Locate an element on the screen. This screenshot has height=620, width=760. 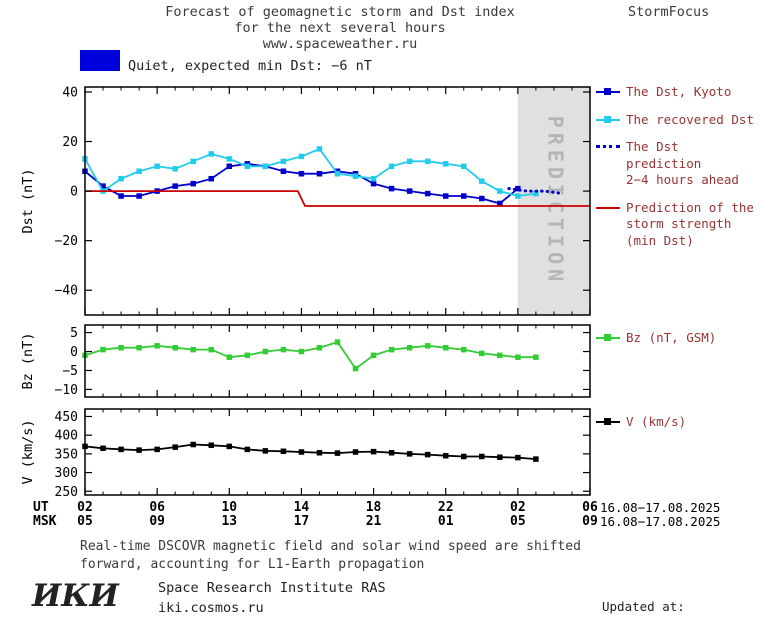
updated-label: Updated at: is located at coordinates (643, 606).